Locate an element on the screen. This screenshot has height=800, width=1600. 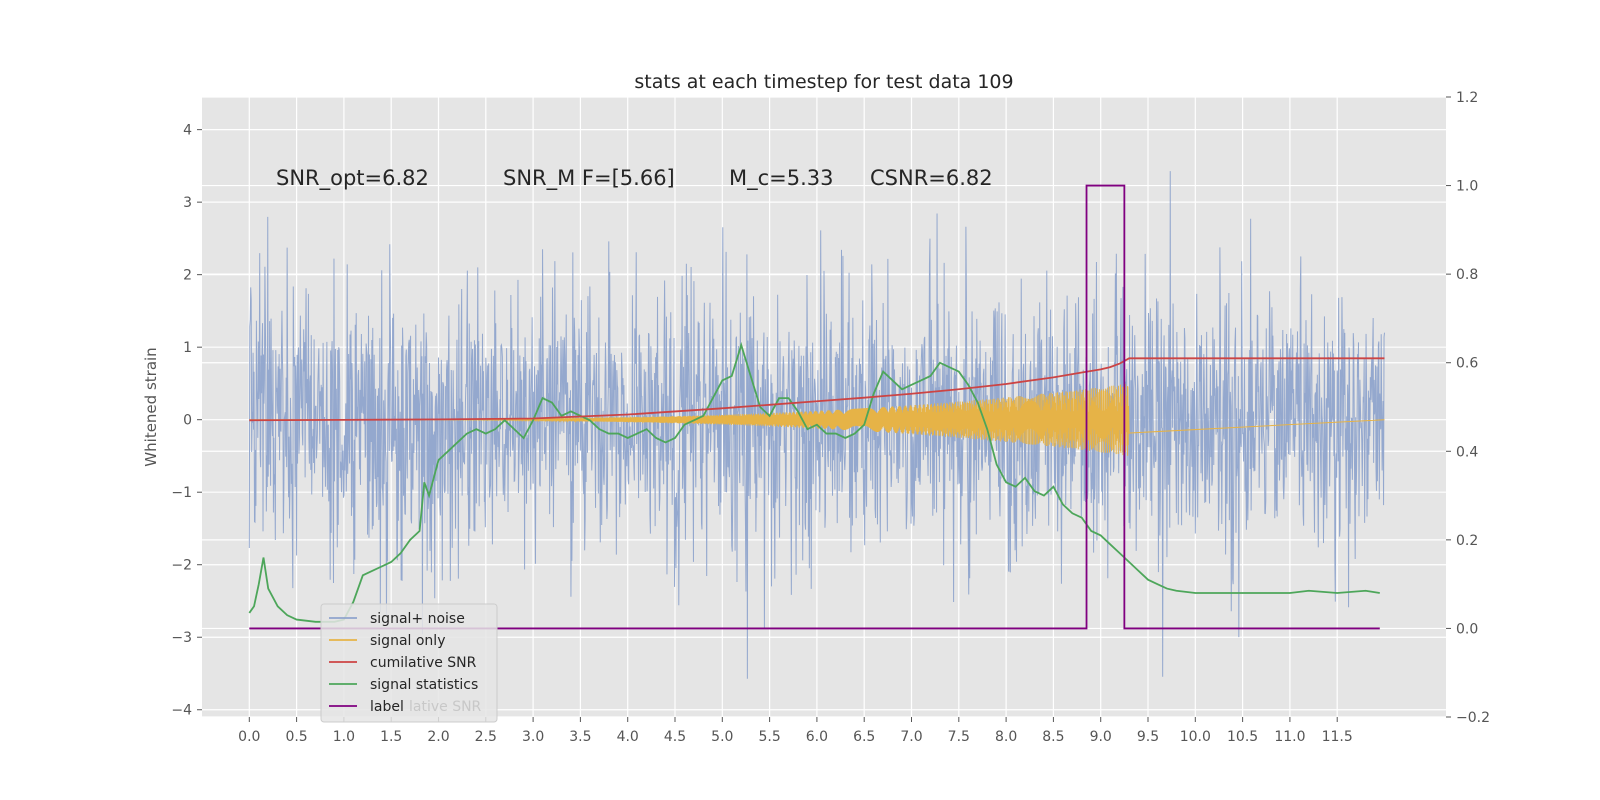
legend-entry: label is located at coordinates (387, 707).